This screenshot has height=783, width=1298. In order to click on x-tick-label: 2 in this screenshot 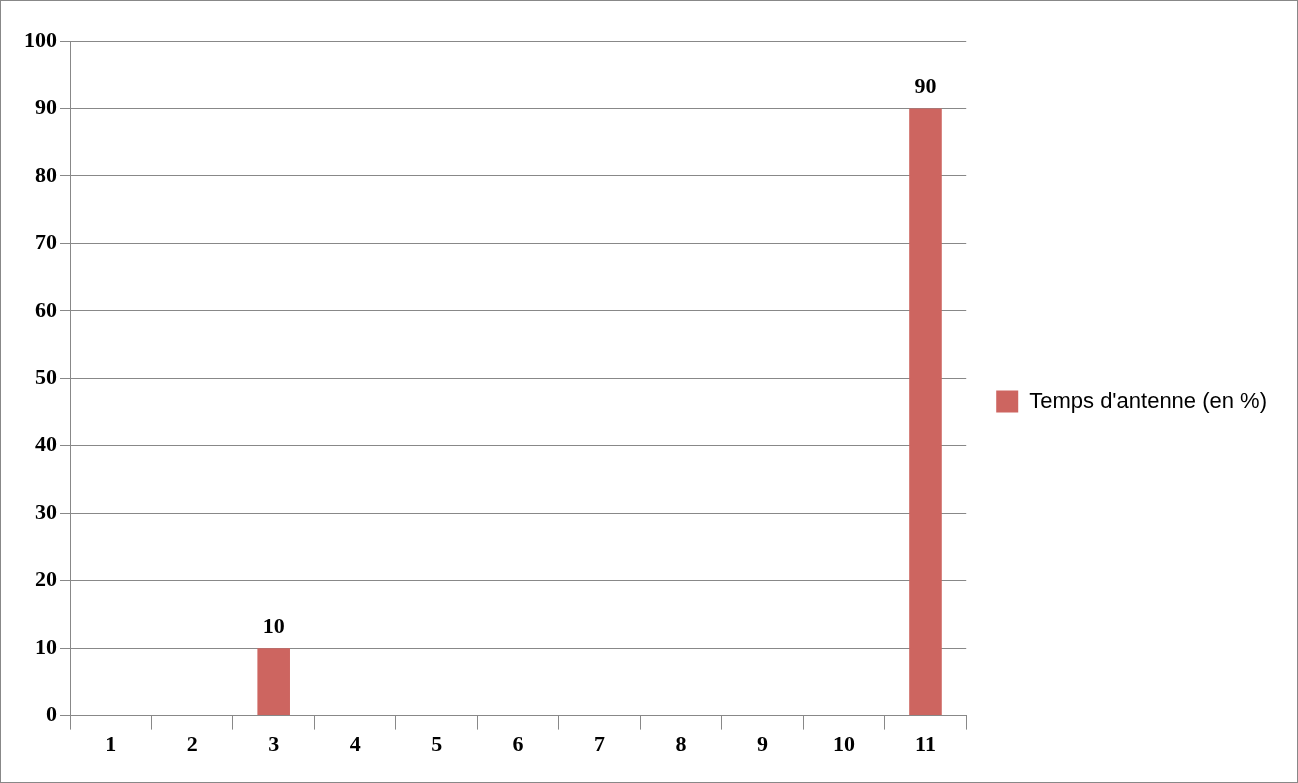, I will do `click(192, 744)`.